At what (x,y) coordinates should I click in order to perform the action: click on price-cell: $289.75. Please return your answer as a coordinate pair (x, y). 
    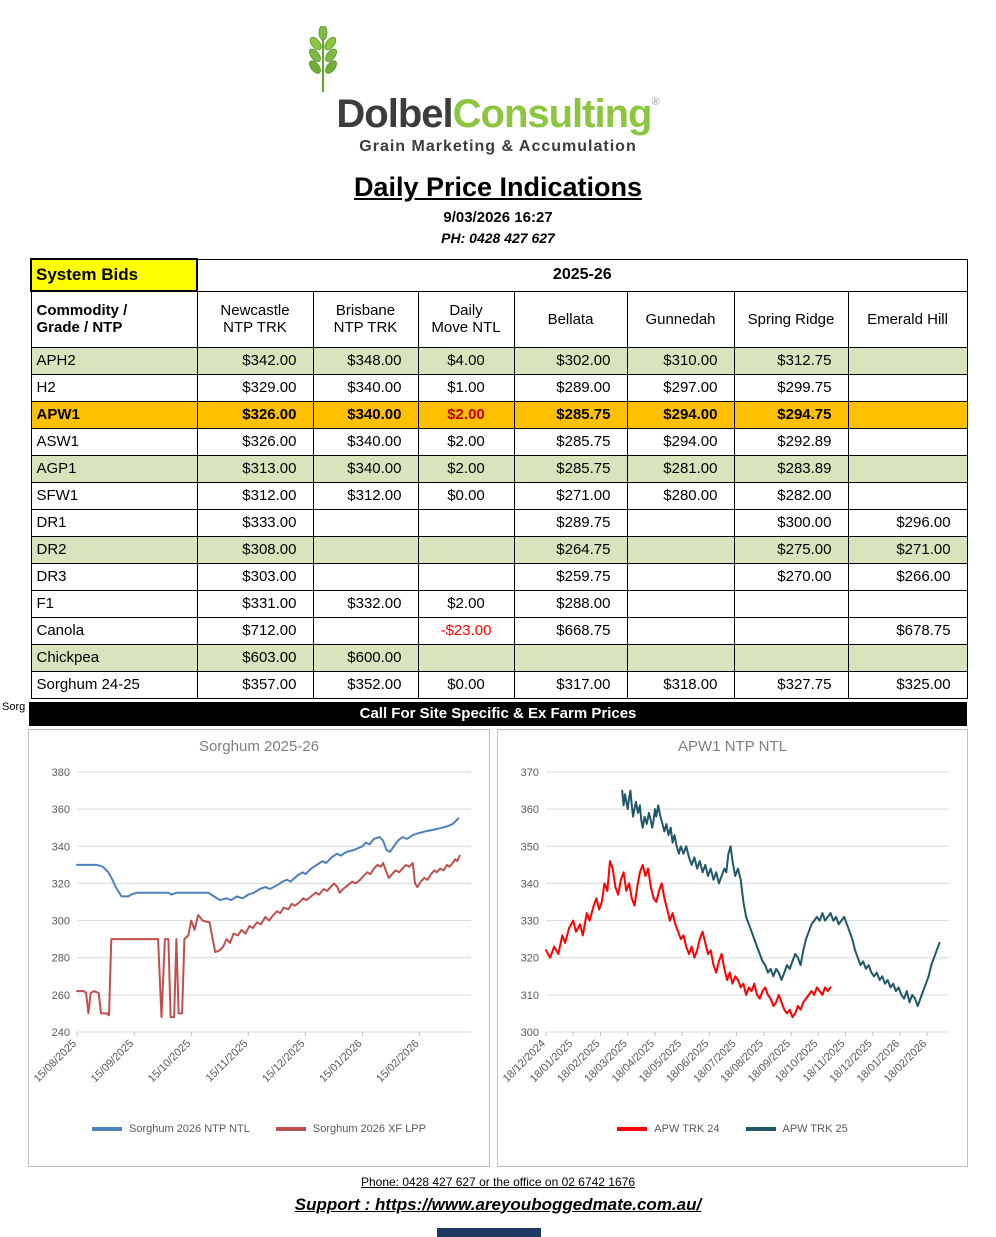
    Looking at the image, I should click on (570, 522).